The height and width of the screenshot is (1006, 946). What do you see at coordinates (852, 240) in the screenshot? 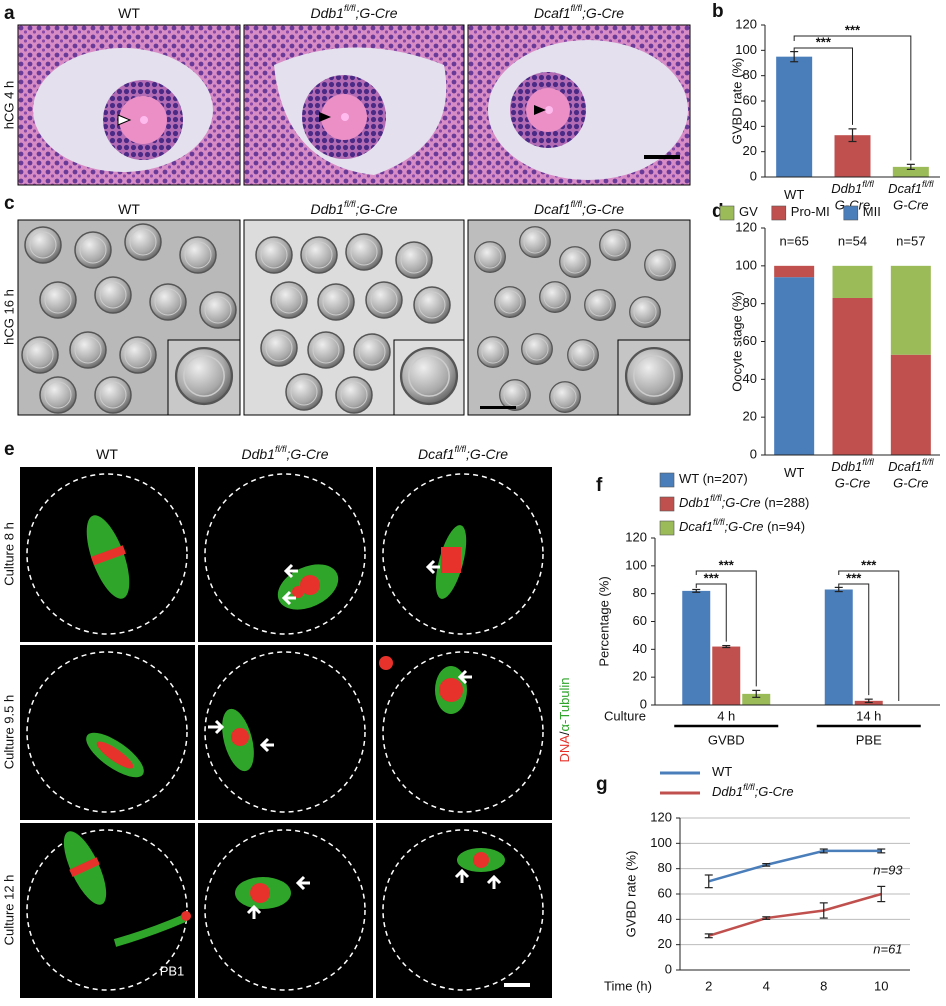
I see `n-label: n=54` at bounding box center [852, 240].